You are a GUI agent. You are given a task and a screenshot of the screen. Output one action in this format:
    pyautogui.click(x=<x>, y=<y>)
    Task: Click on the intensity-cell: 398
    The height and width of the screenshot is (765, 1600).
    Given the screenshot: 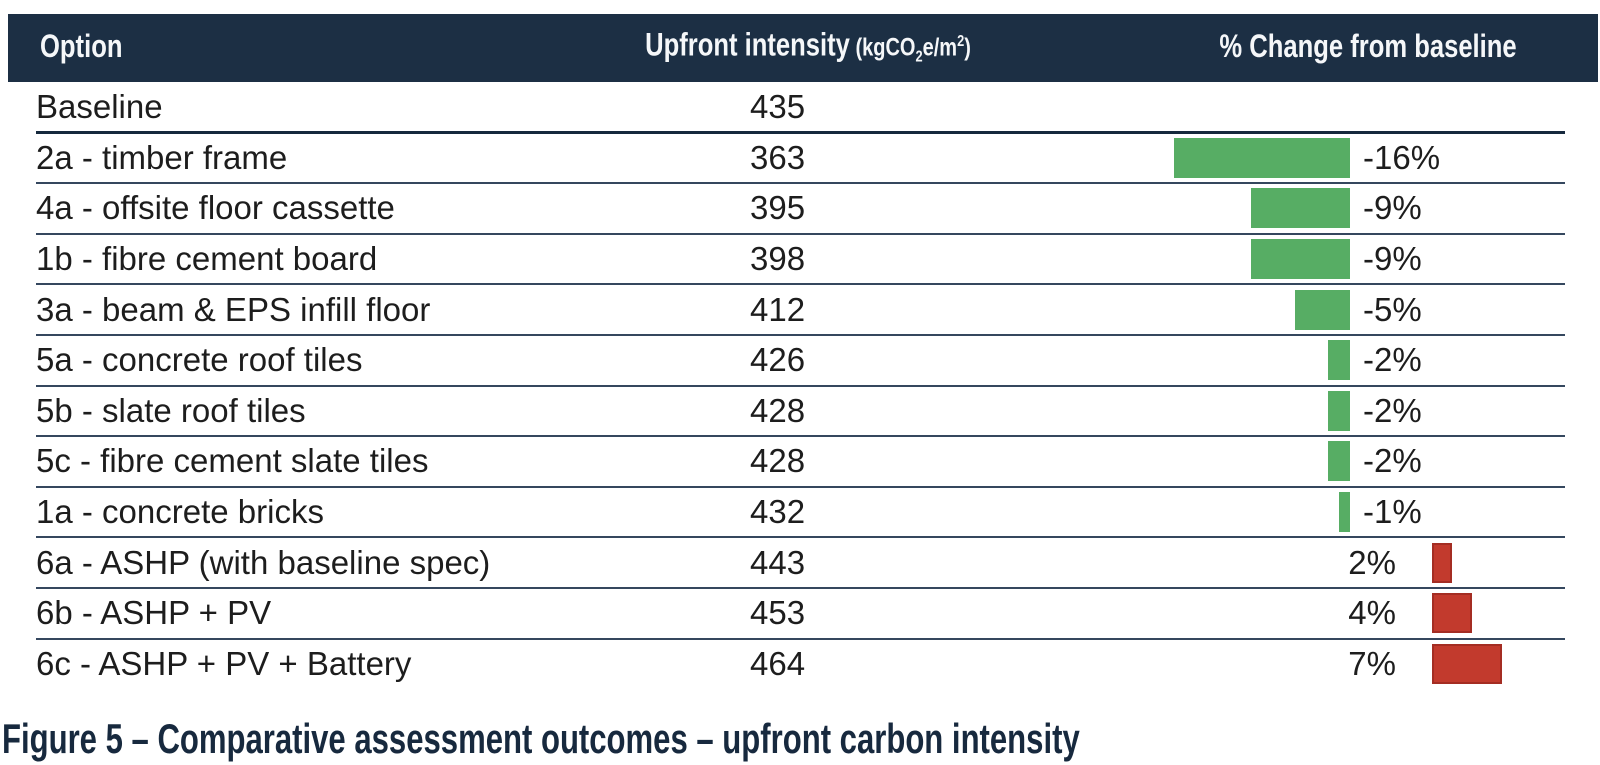 What is the action you would take?
    pyautogui.click(x=778, y=259)
    